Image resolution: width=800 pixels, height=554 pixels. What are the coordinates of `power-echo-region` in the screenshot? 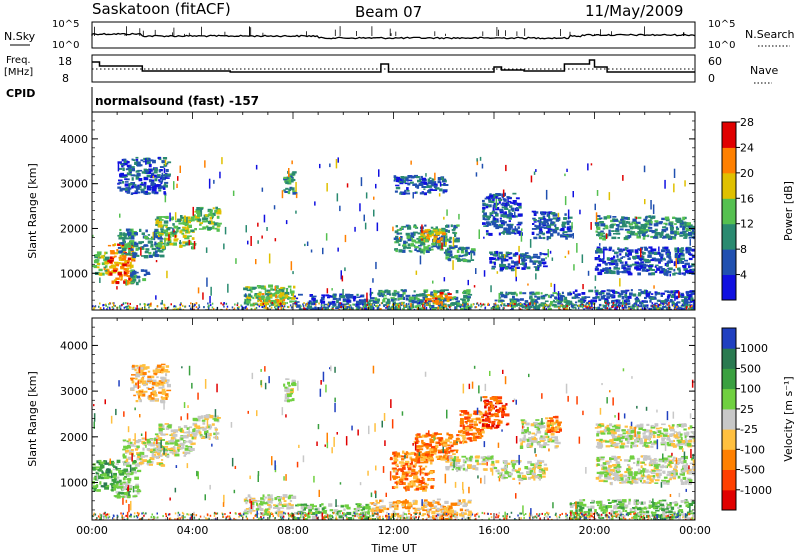 It's located at (552, 225).